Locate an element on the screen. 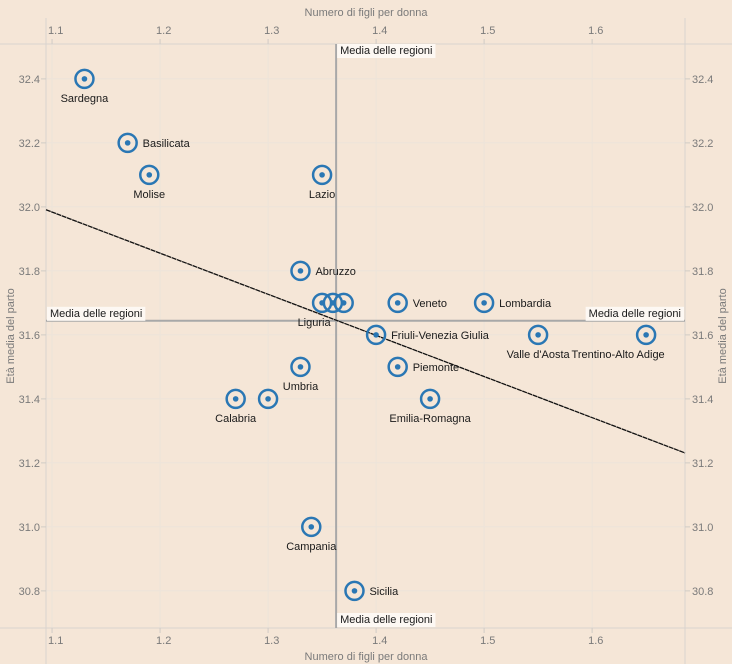  x-tick-label-bottom: 1.2 is located at coordinates (163, 641).